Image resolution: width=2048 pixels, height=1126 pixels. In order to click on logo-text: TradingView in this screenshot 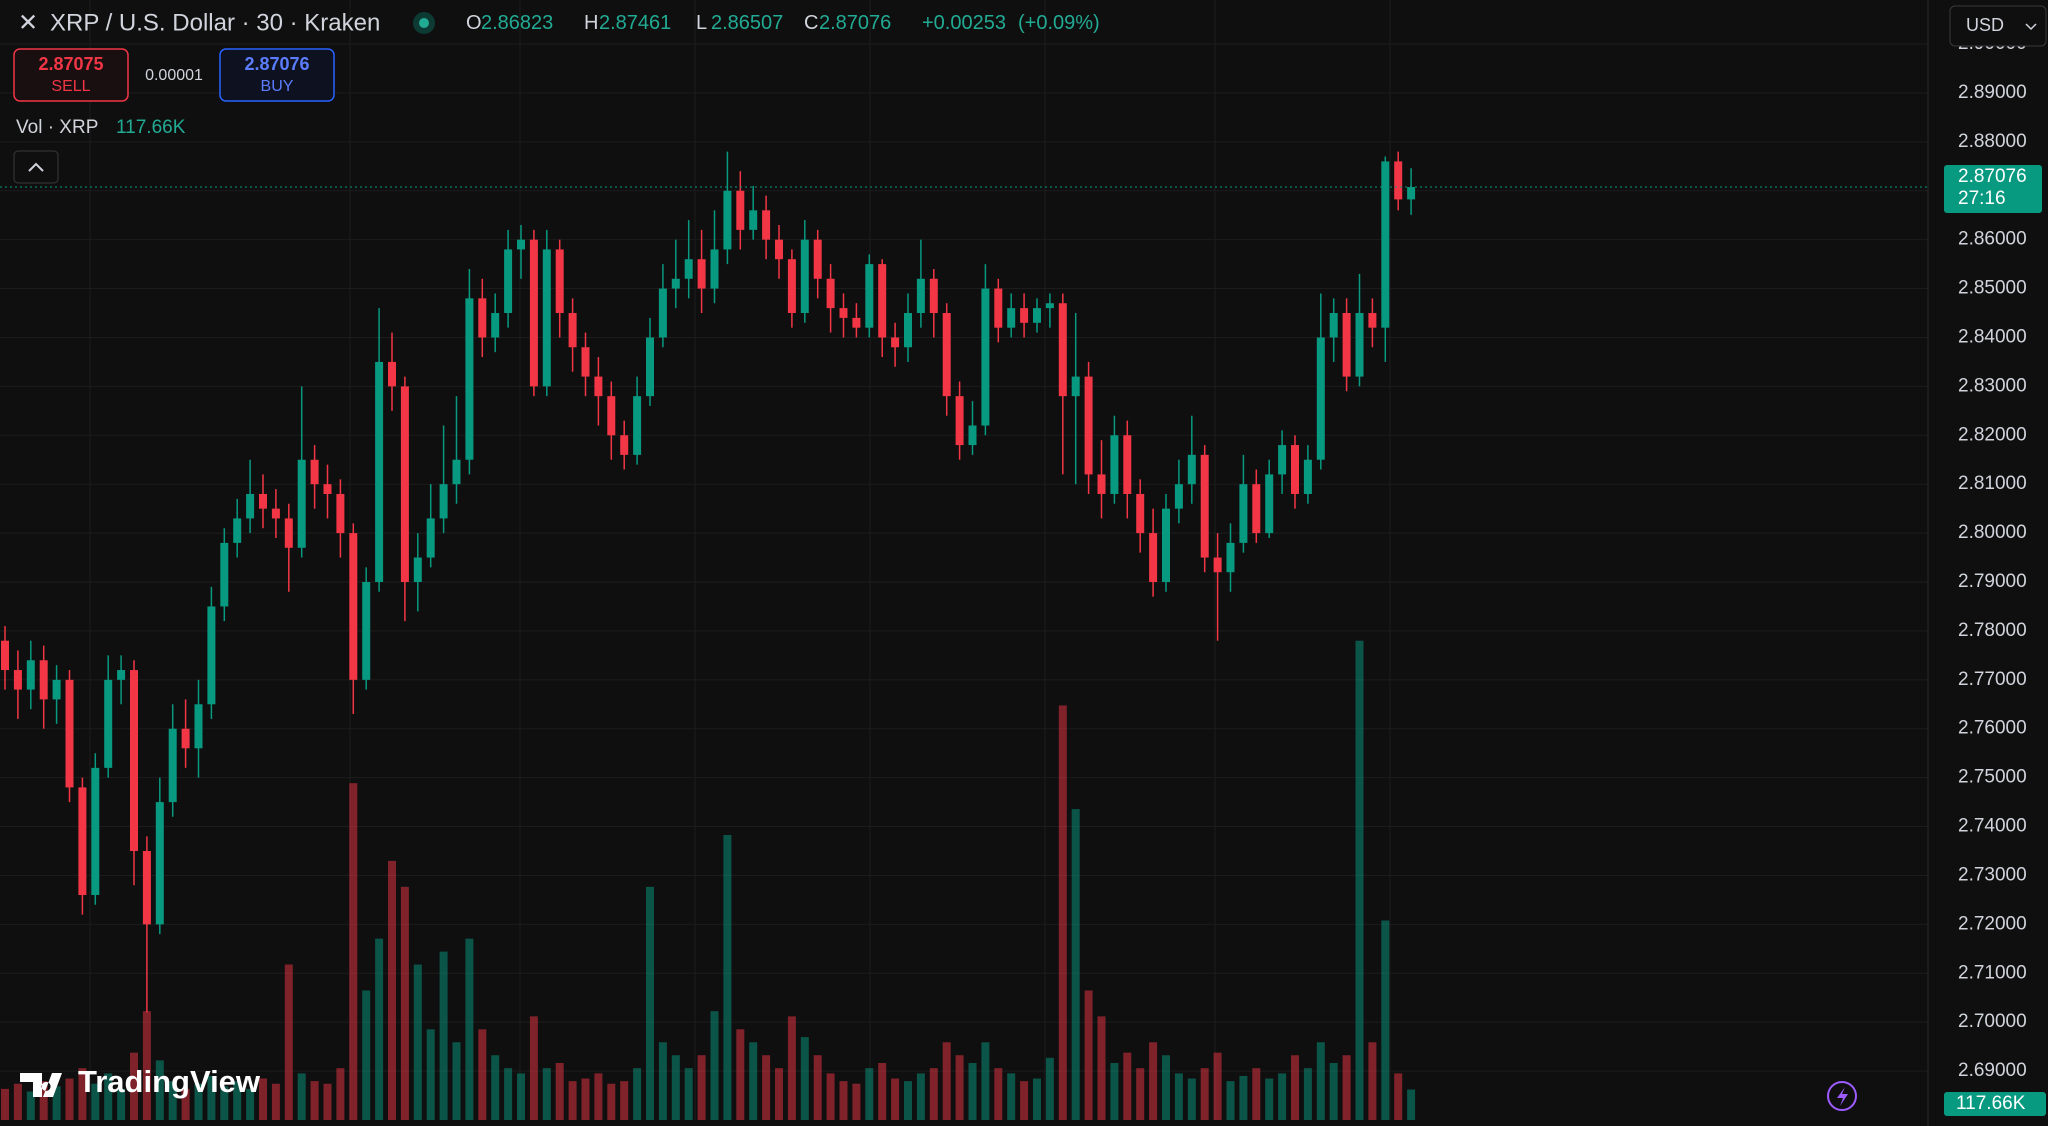, I will do `click(169, 1081)`.